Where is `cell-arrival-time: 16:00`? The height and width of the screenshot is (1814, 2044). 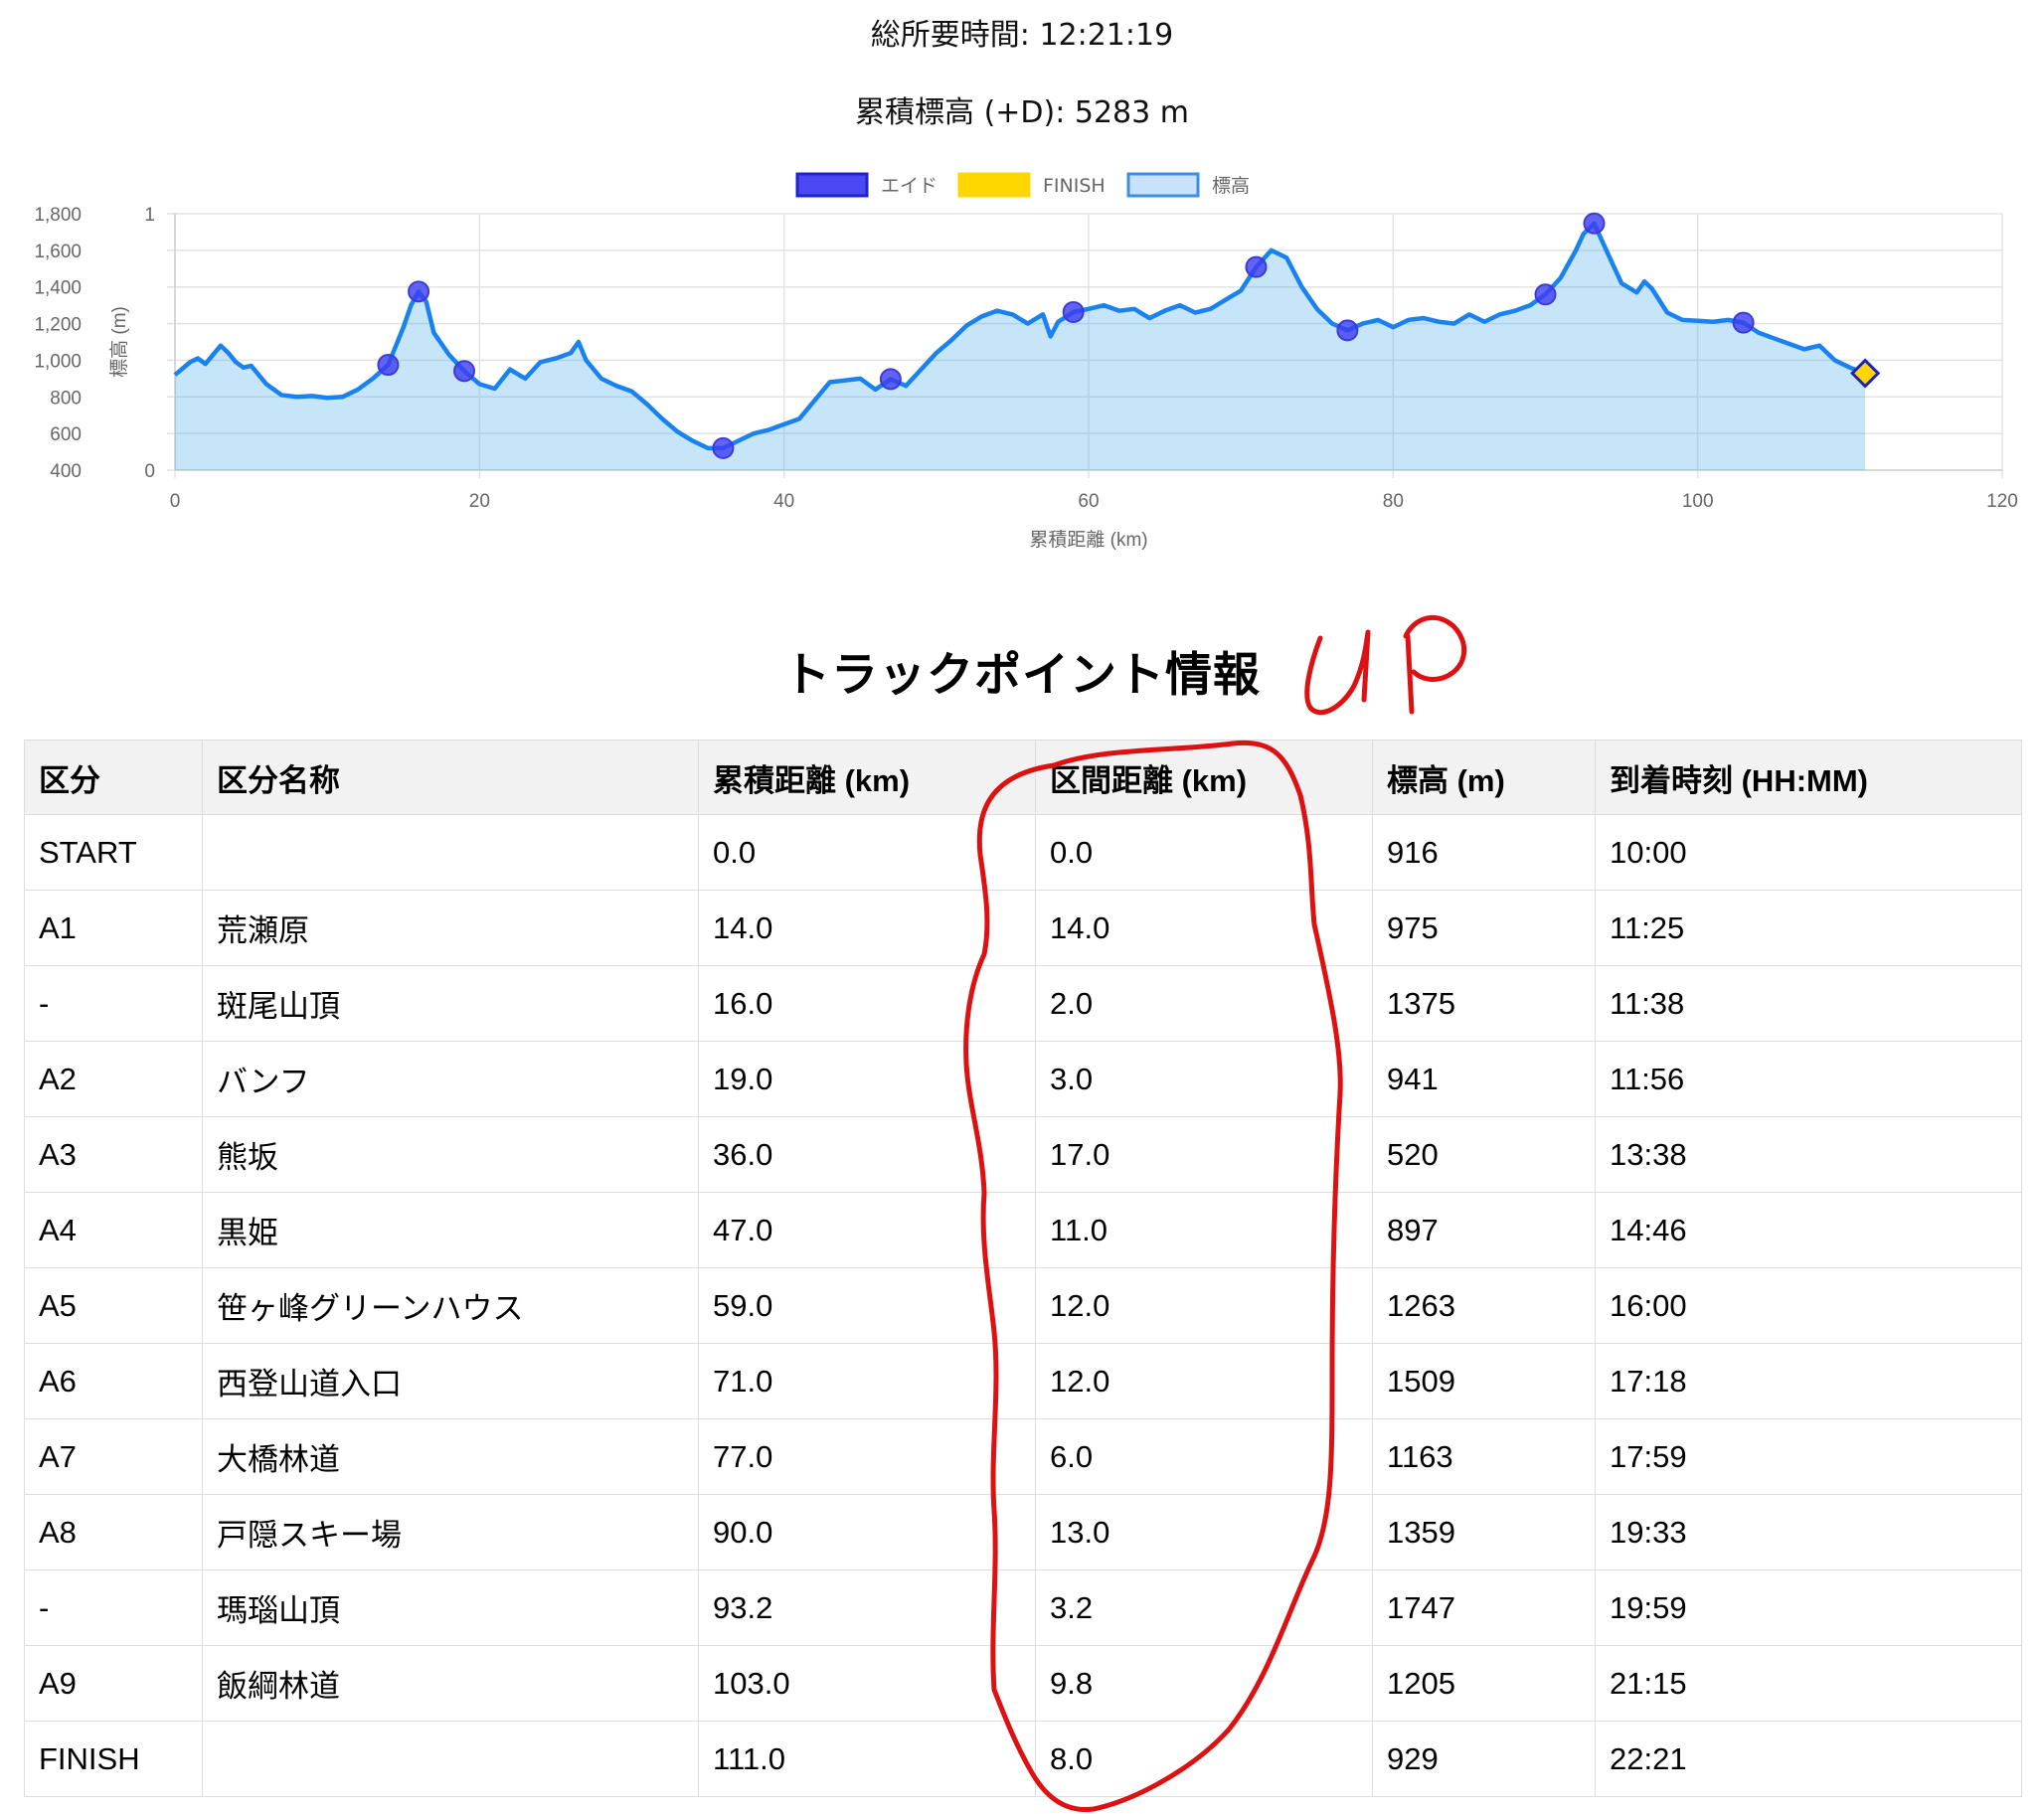
cell-arrival-time: 16:00 is located at coordinates (1809, 1305).